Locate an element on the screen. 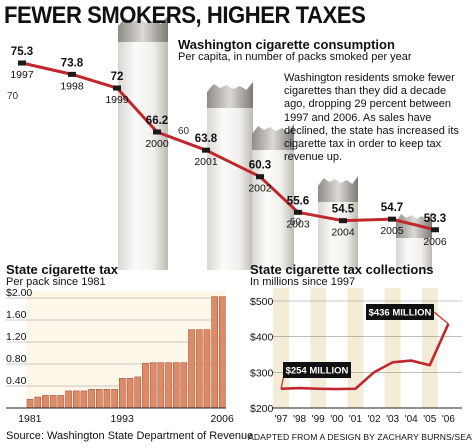 The height and width of the screenshot is (448, 472). consumption-year-label: 2002 is located at coordinates (260, 189).